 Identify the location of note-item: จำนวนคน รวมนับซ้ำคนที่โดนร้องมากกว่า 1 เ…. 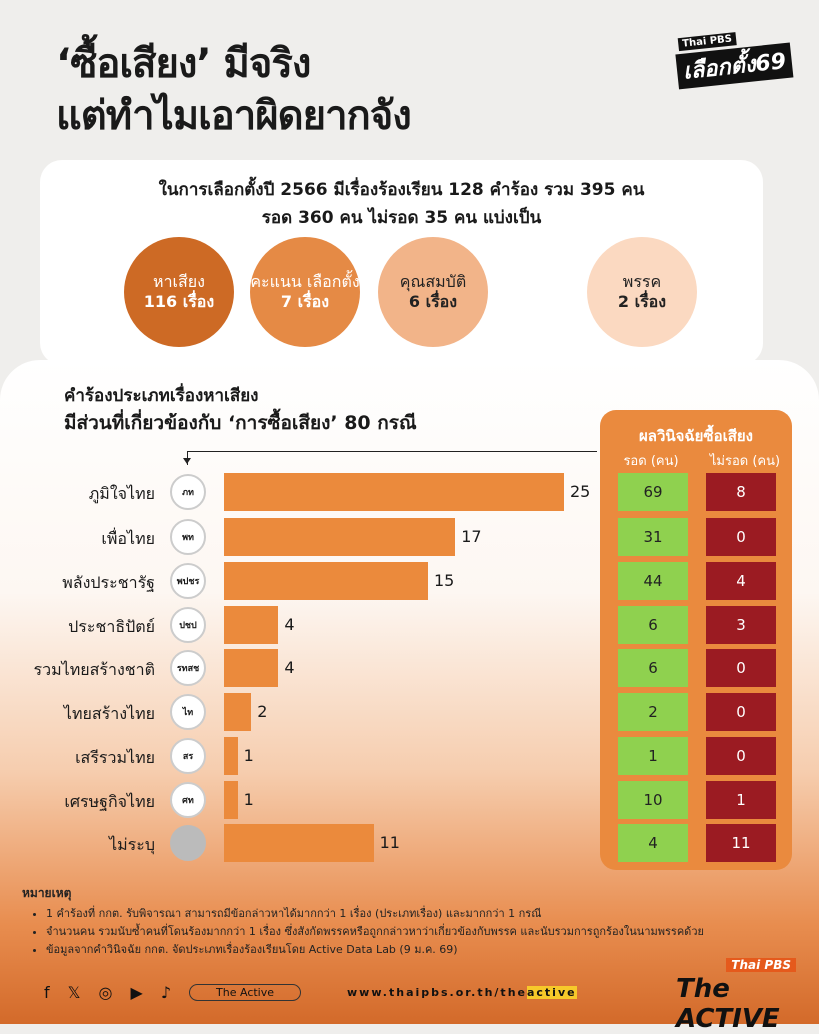
(375, 932).